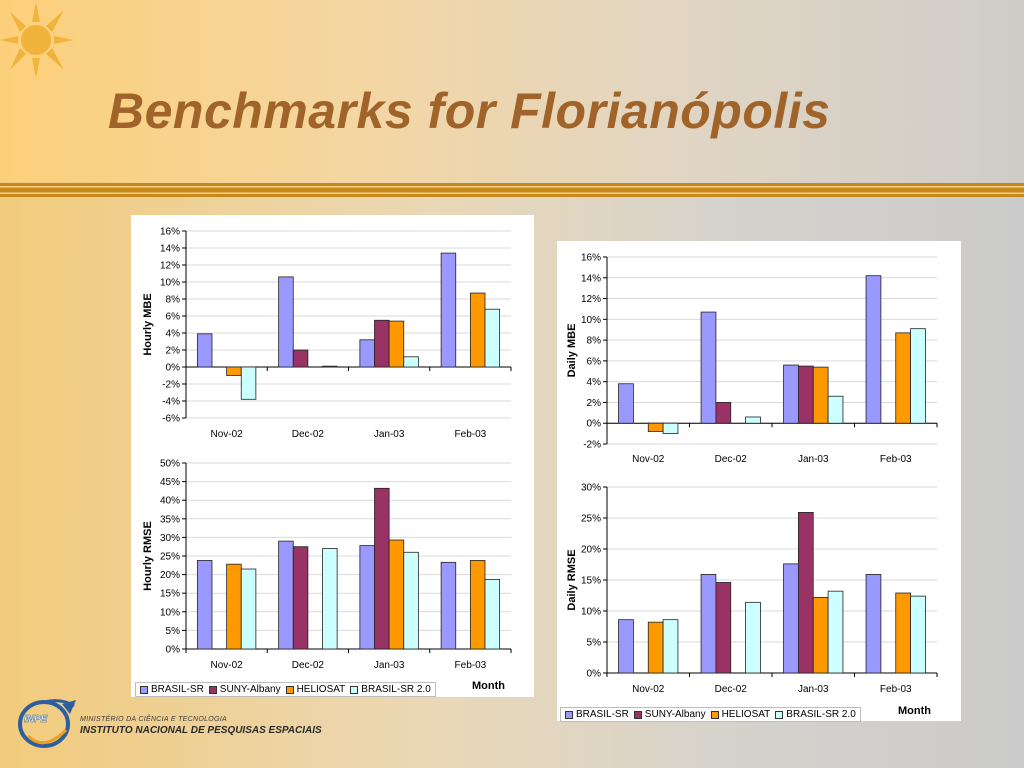 The width and height of the screenshot is (1024, 768). Describe the element at coordinates (740, 714) in the screenshot. I see `legend-item: HELIOSAT` at that location.